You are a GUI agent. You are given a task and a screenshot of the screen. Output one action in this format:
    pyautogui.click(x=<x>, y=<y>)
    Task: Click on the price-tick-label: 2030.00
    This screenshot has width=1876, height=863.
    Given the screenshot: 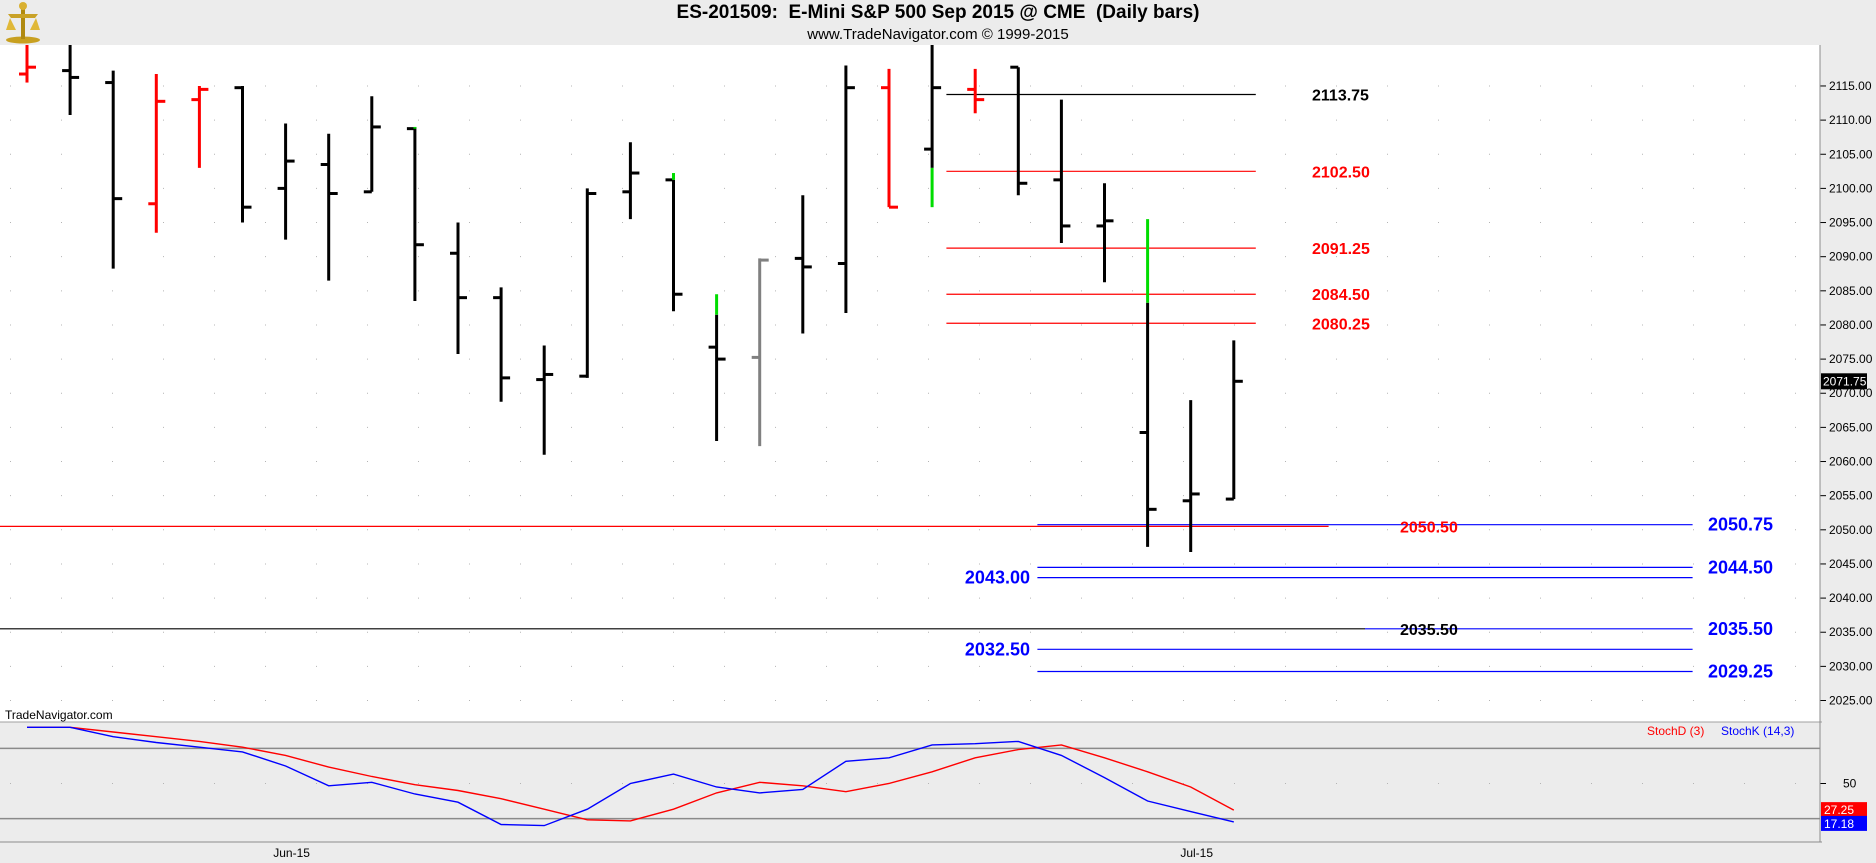 What is the action you would take?
    pyautogui.click(x=1851, y=666)
    